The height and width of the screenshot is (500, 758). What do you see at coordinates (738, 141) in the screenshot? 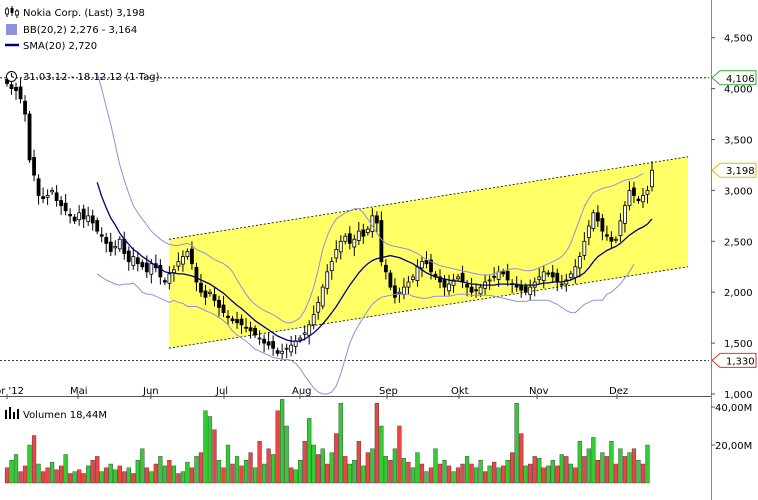
I see `price-axis-tick-label: 3,500` at bounding box center [738, 141].